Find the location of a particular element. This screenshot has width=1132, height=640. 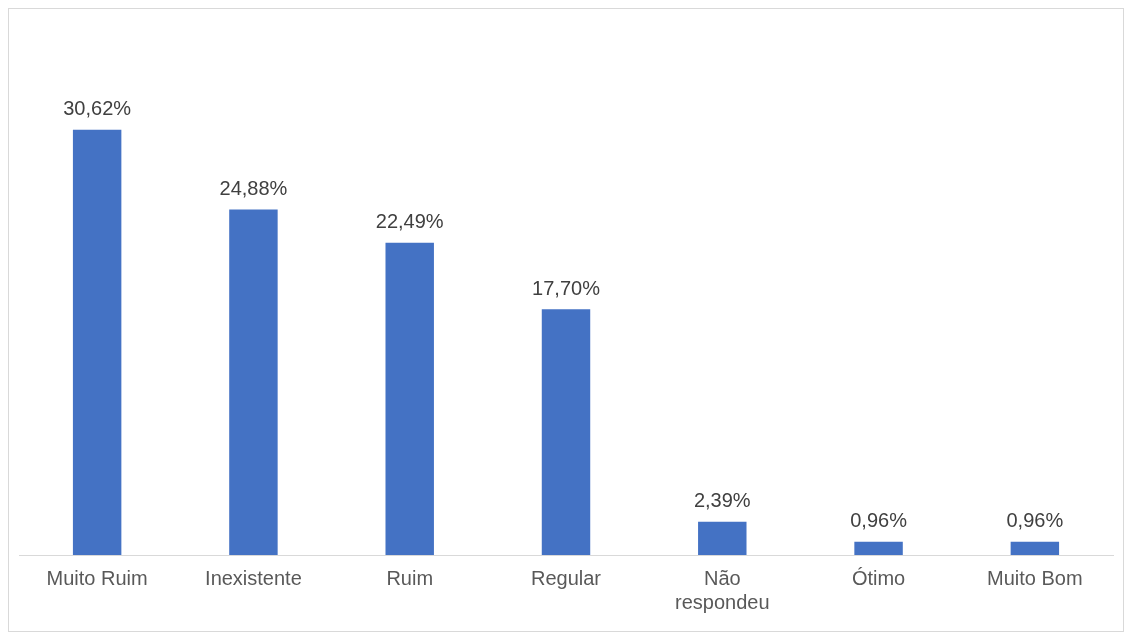

x-tick-label: Não respondeu is located at coordinates (722, 589).